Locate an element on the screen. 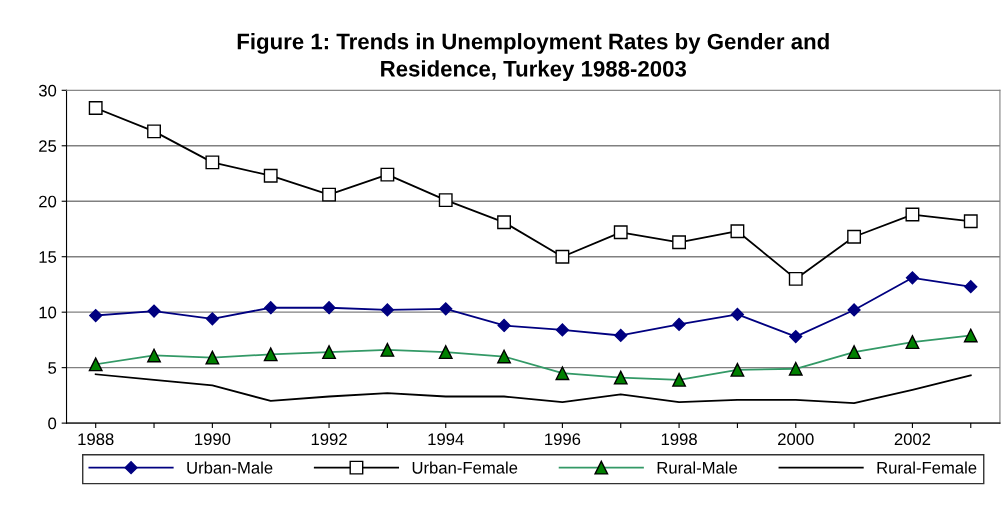  legend-label: Rural-Male is located at coordinates (697, 467).